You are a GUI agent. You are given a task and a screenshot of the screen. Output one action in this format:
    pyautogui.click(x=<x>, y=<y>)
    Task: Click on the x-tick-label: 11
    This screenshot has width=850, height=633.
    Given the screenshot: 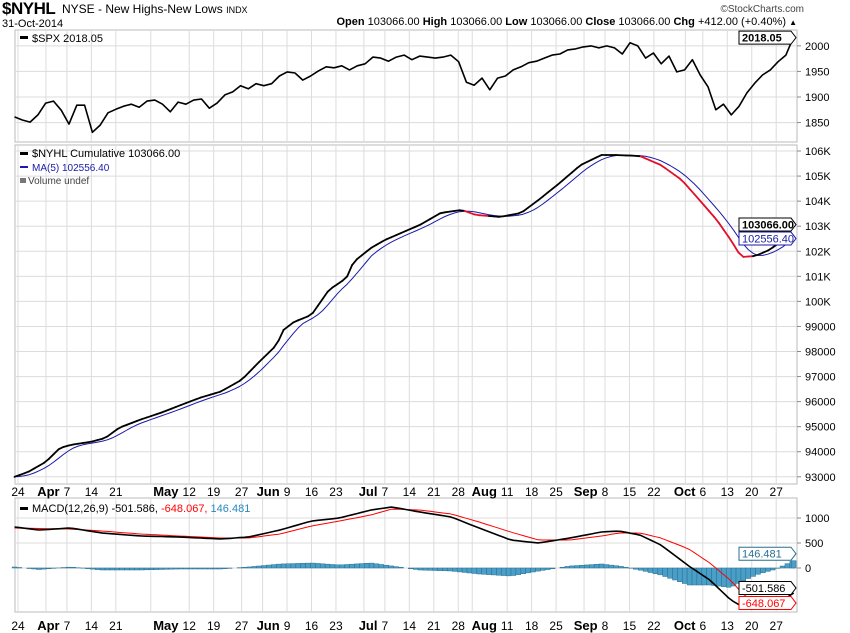 What is the action you would take?
    pyautogui.click(x=507, y=492)
    